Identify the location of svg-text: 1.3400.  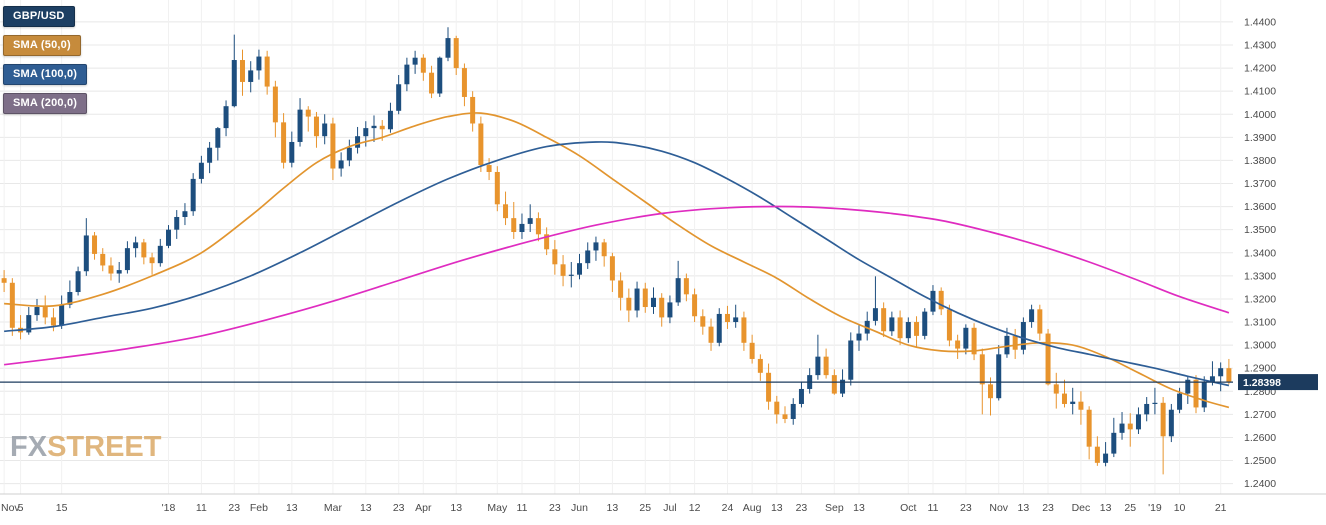
(1260, 253).